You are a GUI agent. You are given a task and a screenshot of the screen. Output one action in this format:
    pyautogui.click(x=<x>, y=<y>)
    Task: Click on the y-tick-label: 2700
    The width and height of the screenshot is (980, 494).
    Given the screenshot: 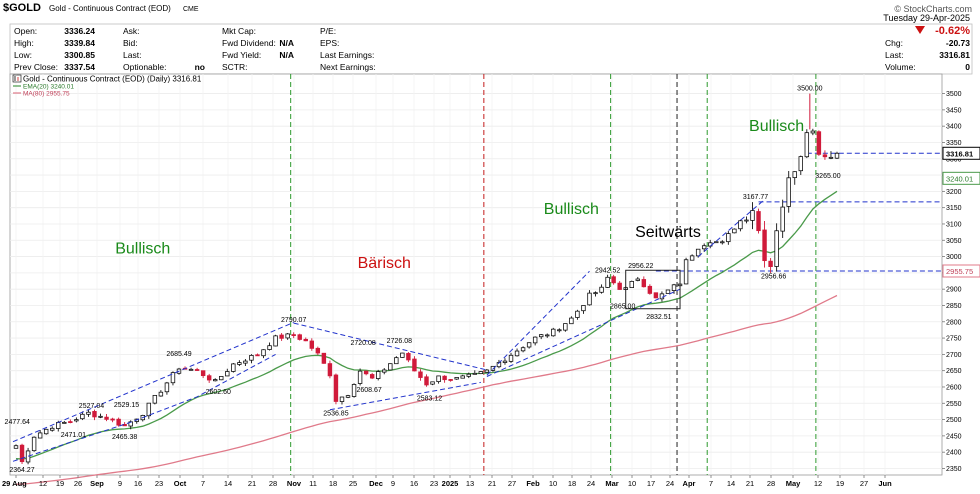 What is the action you would take?
    pyautogui.click(x=954, y=355)
    